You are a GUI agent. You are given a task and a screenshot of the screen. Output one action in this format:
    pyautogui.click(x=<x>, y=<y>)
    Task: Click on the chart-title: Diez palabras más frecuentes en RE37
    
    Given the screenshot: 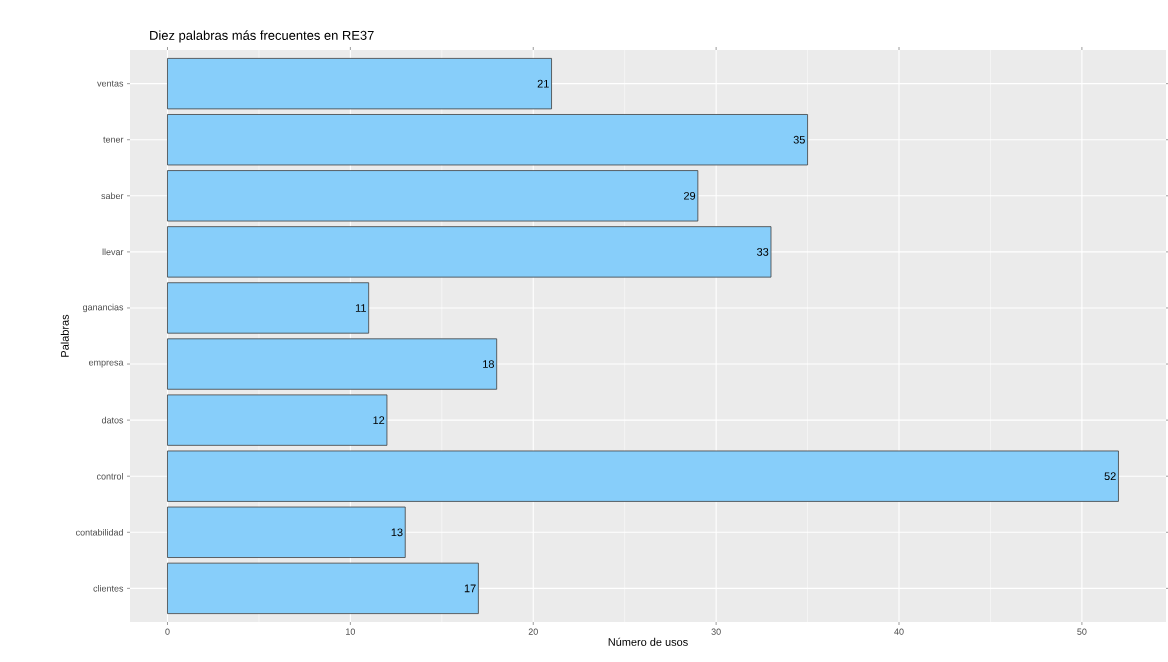 What is the action you would take?
    pyautogui.click(x=262, y=36)
    